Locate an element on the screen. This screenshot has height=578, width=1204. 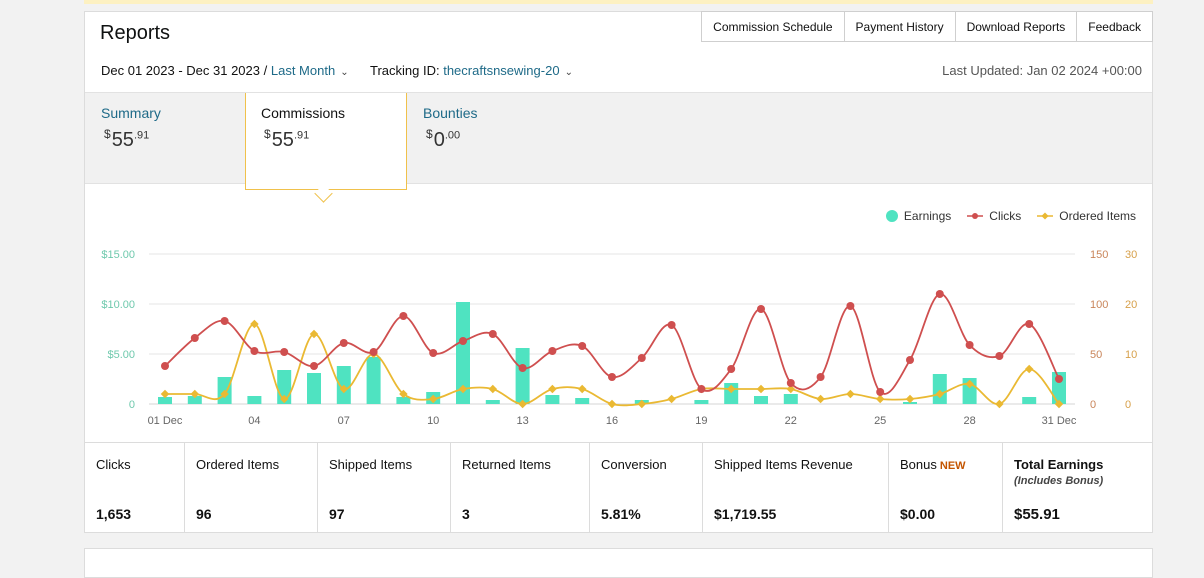
date-range-text: Dec 01 2023 - Dec 31 2023 / is located at coordinates (184, 70).